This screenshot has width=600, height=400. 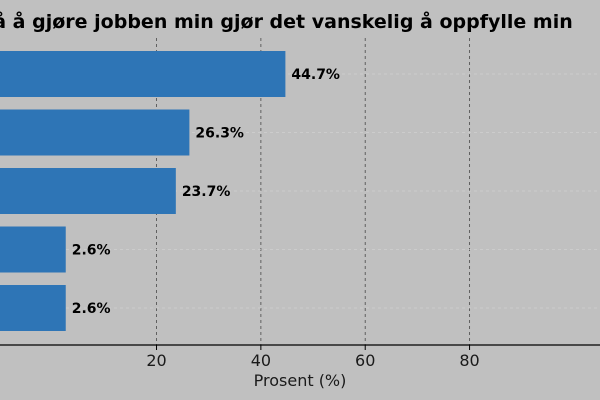 I want to click on data-label-4: 2.6%, so click(x=91, y=309).